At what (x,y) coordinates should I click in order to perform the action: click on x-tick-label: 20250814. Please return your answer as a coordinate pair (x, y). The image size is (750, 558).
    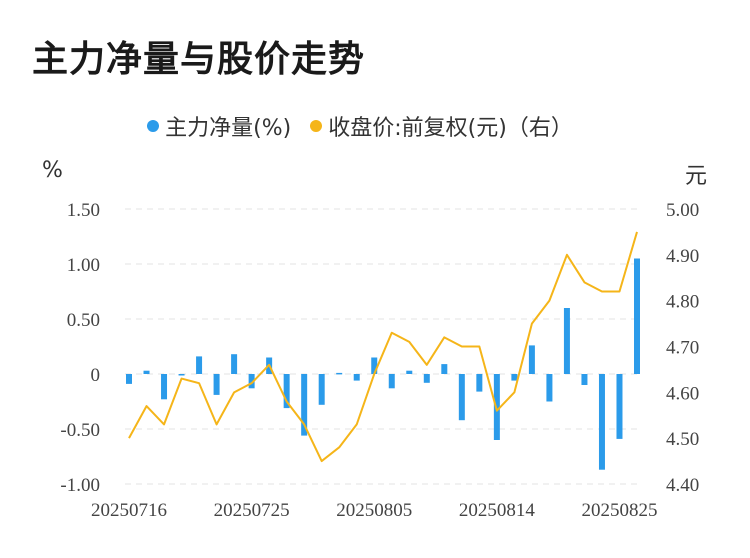
    Looking at the image, I should click on (497, 510).